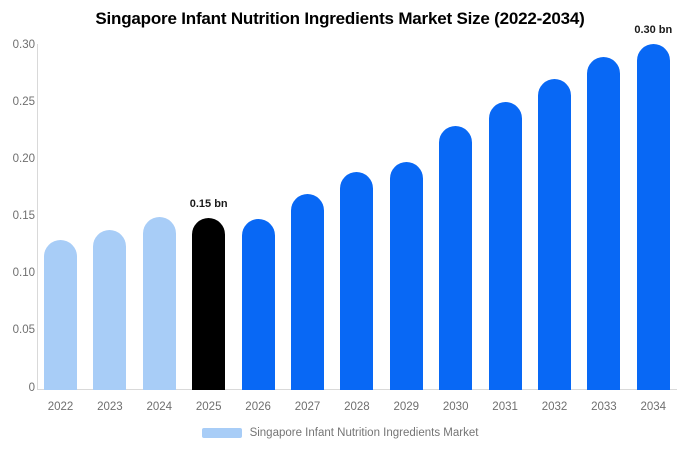 Image resolution: width=680 pixels, height=450 pixels. What do you see at coordinates (221, 433) in the screenshot?
I see `legend-swatch-icon` at bounding box center [221, 433].